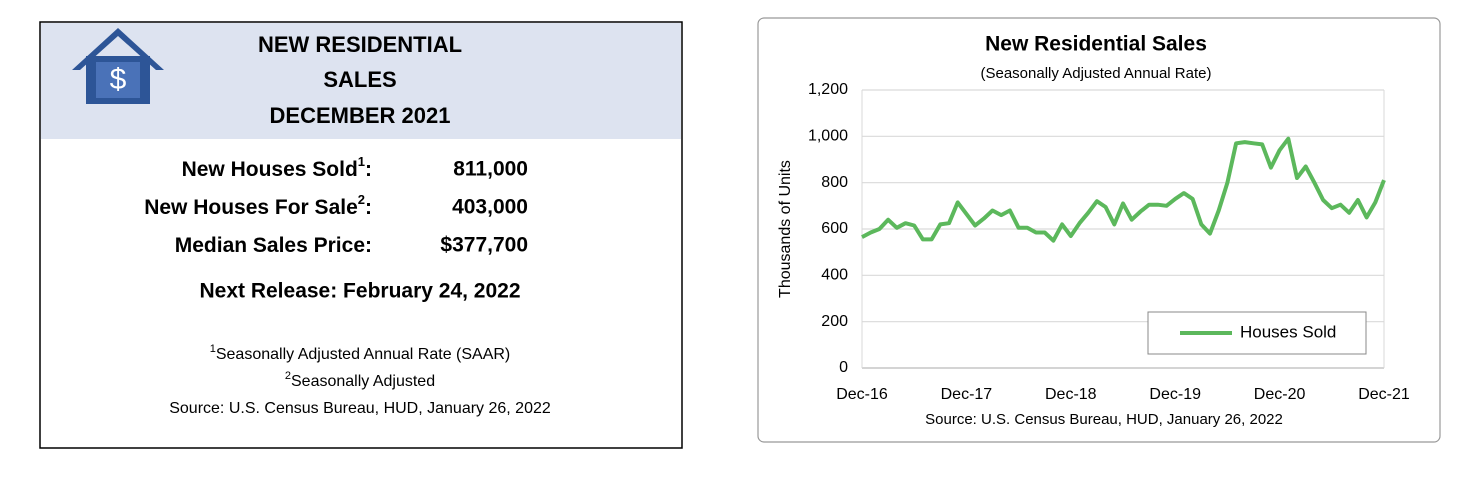  What do you see at coordinates (785, 229) in the screenshot?
I see `y-axis-label: Thousands of Units` at bounding box center [785, 229].